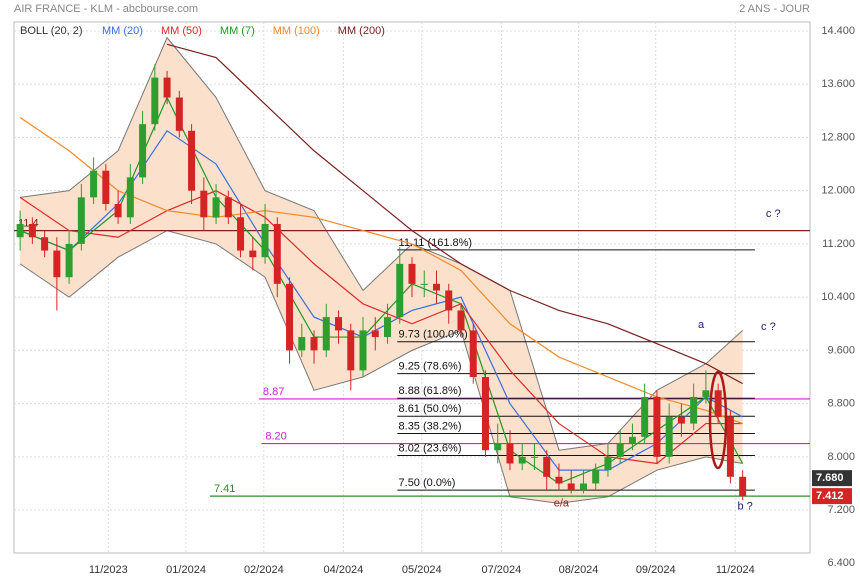  What do you see at coordinates (502, 570) in the screenshot?
I see `x-tick-label: 07/2024` at bounding box center [502, 570].